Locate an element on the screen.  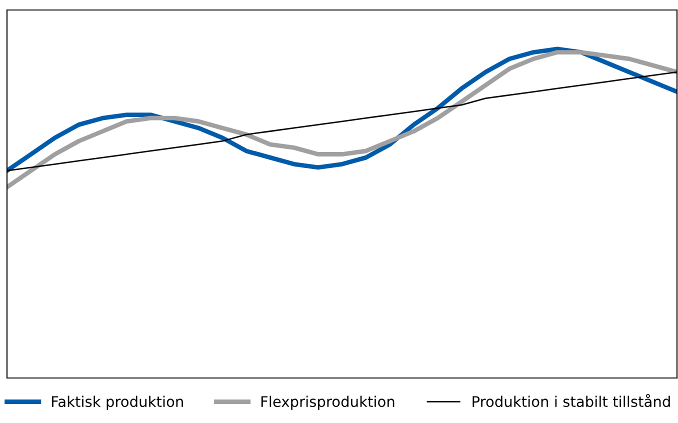
legend-label: Produktion i stabilt tillstånd is located at coordinates (571, 401).